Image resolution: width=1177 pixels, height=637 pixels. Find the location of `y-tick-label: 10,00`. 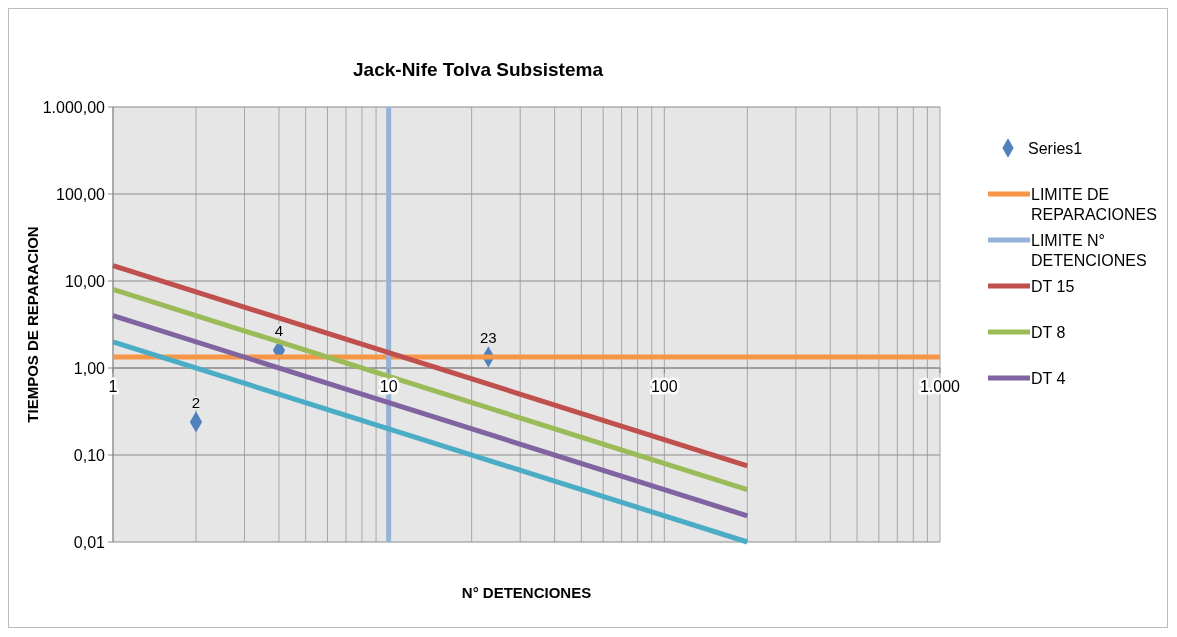

y-tick-label: 10,00 is located at coordinates (85, 281).